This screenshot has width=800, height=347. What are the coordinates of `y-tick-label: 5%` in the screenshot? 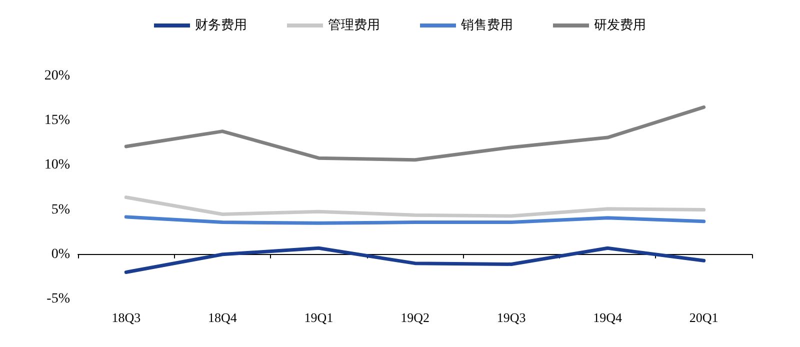 It's located at (60, 210).